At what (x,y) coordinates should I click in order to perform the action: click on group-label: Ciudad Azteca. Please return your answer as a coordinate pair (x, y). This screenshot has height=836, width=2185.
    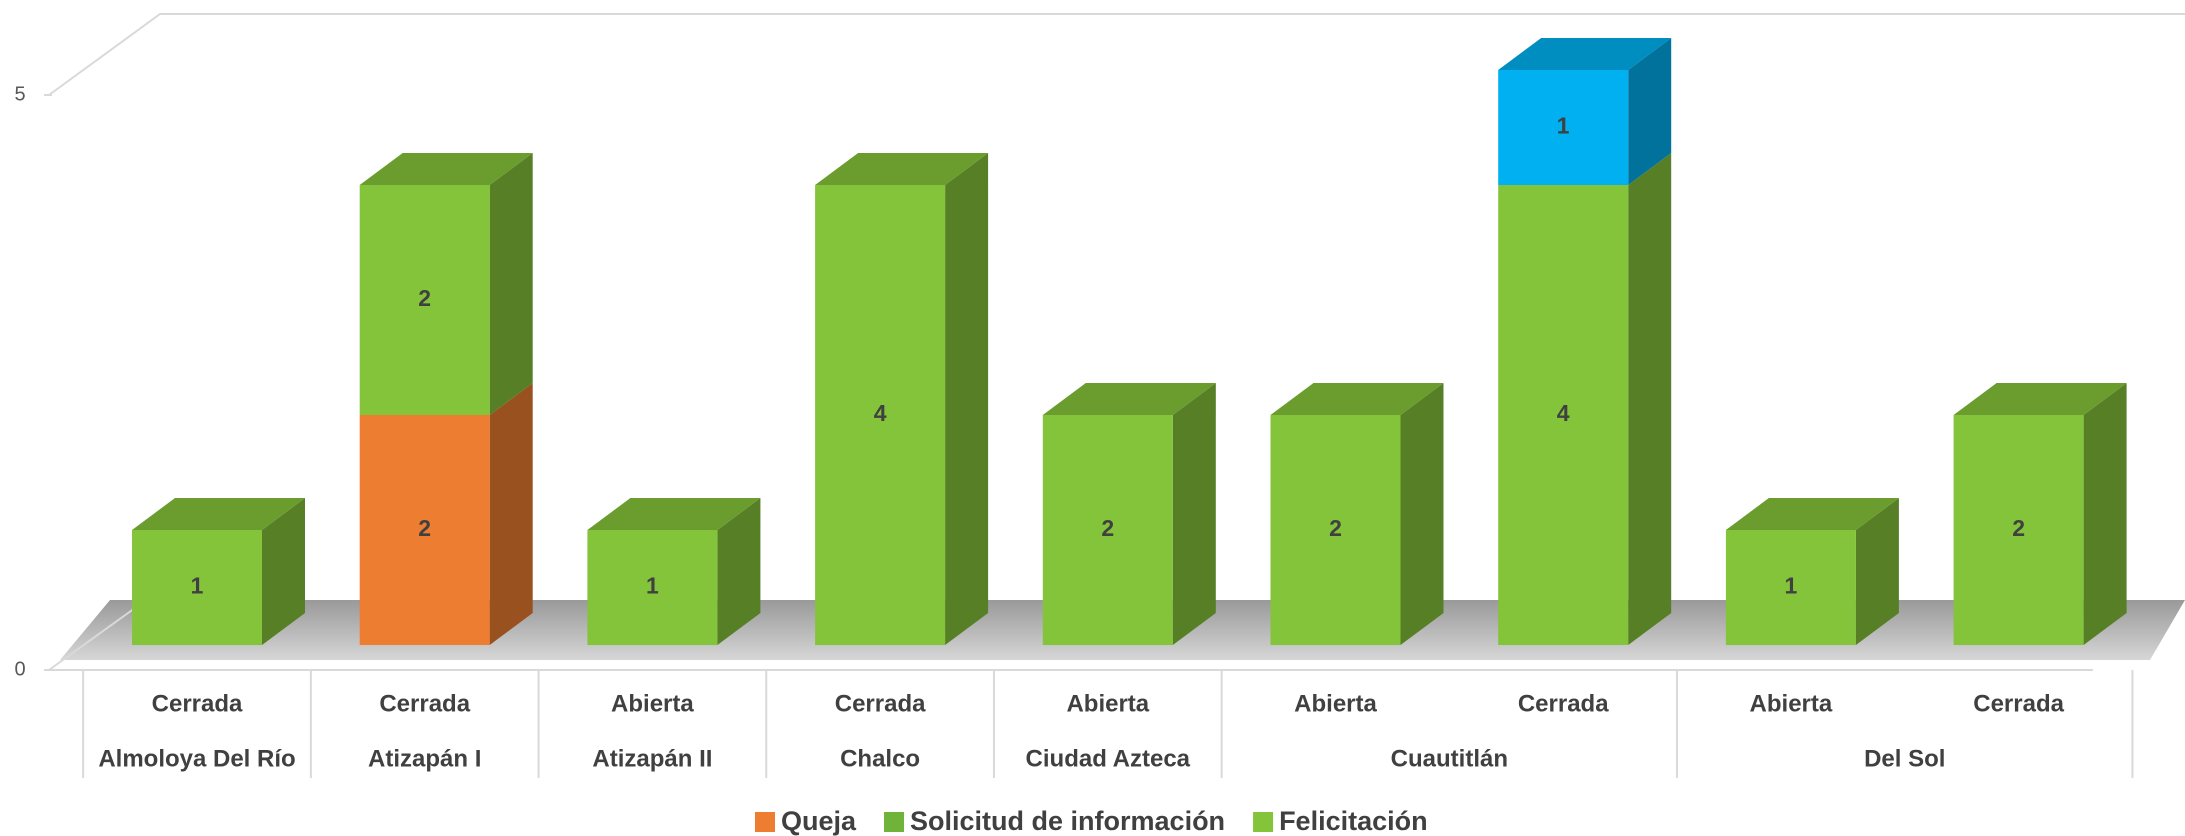
    Looking at the image, I should click on (1108, 758).